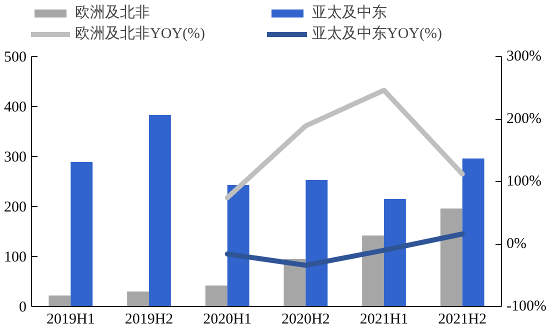 This screenshot has width=549, height=330. Describe the element at coordinates (140, 33) in the screenshot. I see `legend-label: 欧洲及北非YOY(%)` at that location.